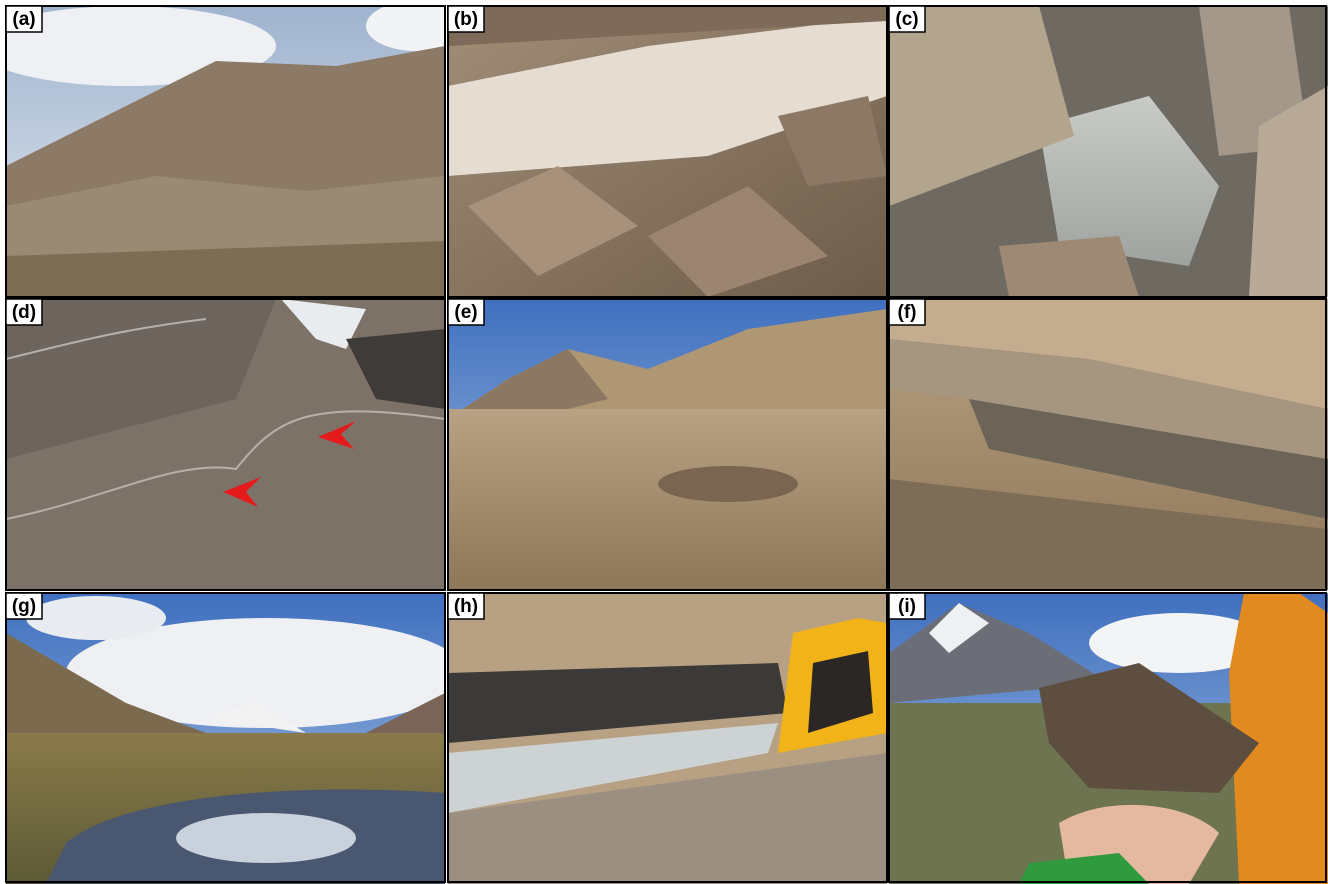 This screenshot has height=884, width=1328. I want to click on photo-f, so click(1108, 444).